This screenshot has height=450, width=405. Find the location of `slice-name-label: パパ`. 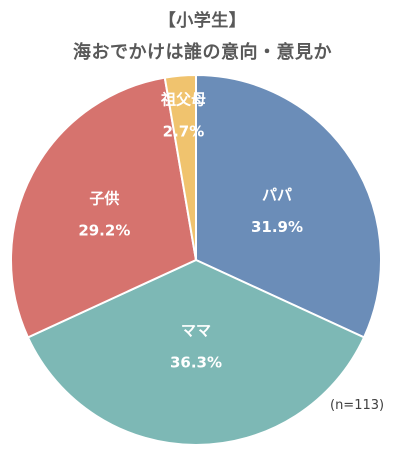

slice-name-label: パパ is located at coordinates (277, 195).